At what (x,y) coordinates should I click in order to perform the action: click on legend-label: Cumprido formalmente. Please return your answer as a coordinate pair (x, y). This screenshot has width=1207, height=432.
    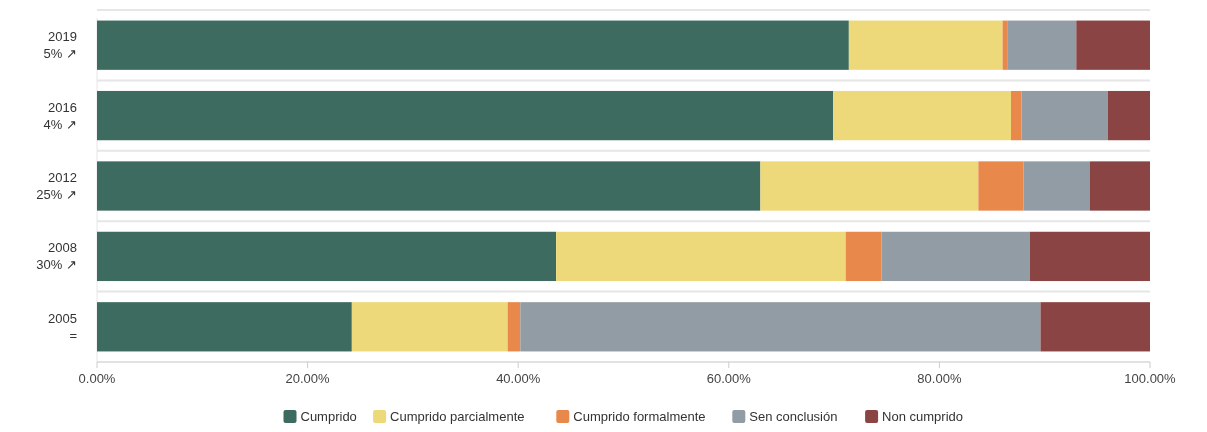
    Looking at the image, I should click on (639, 416).